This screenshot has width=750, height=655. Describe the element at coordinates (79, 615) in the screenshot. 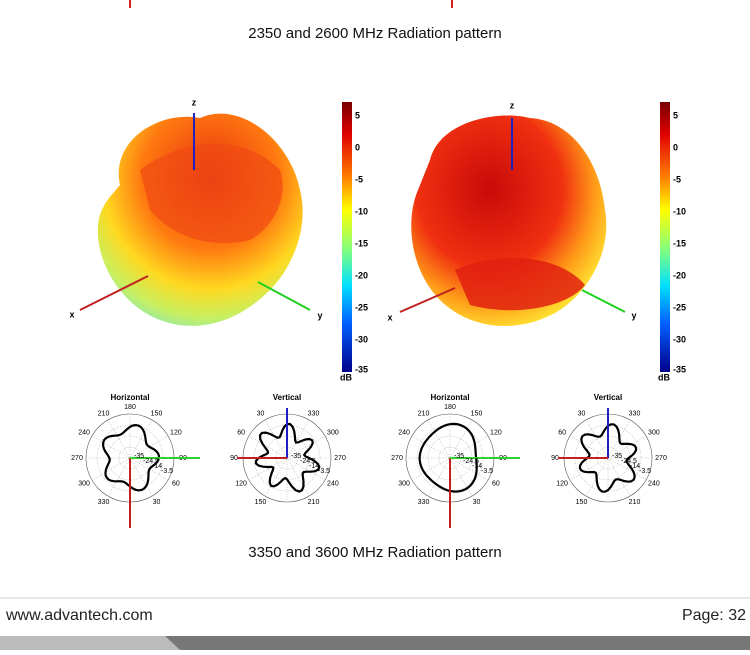

I see `footer-url: www.advantech.com` at that location.